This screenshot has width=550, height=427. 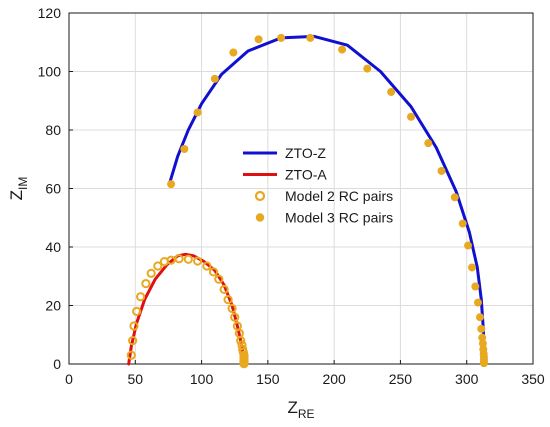 I want to click on legend-label: ZTO-A, so click(x=306, y=175).